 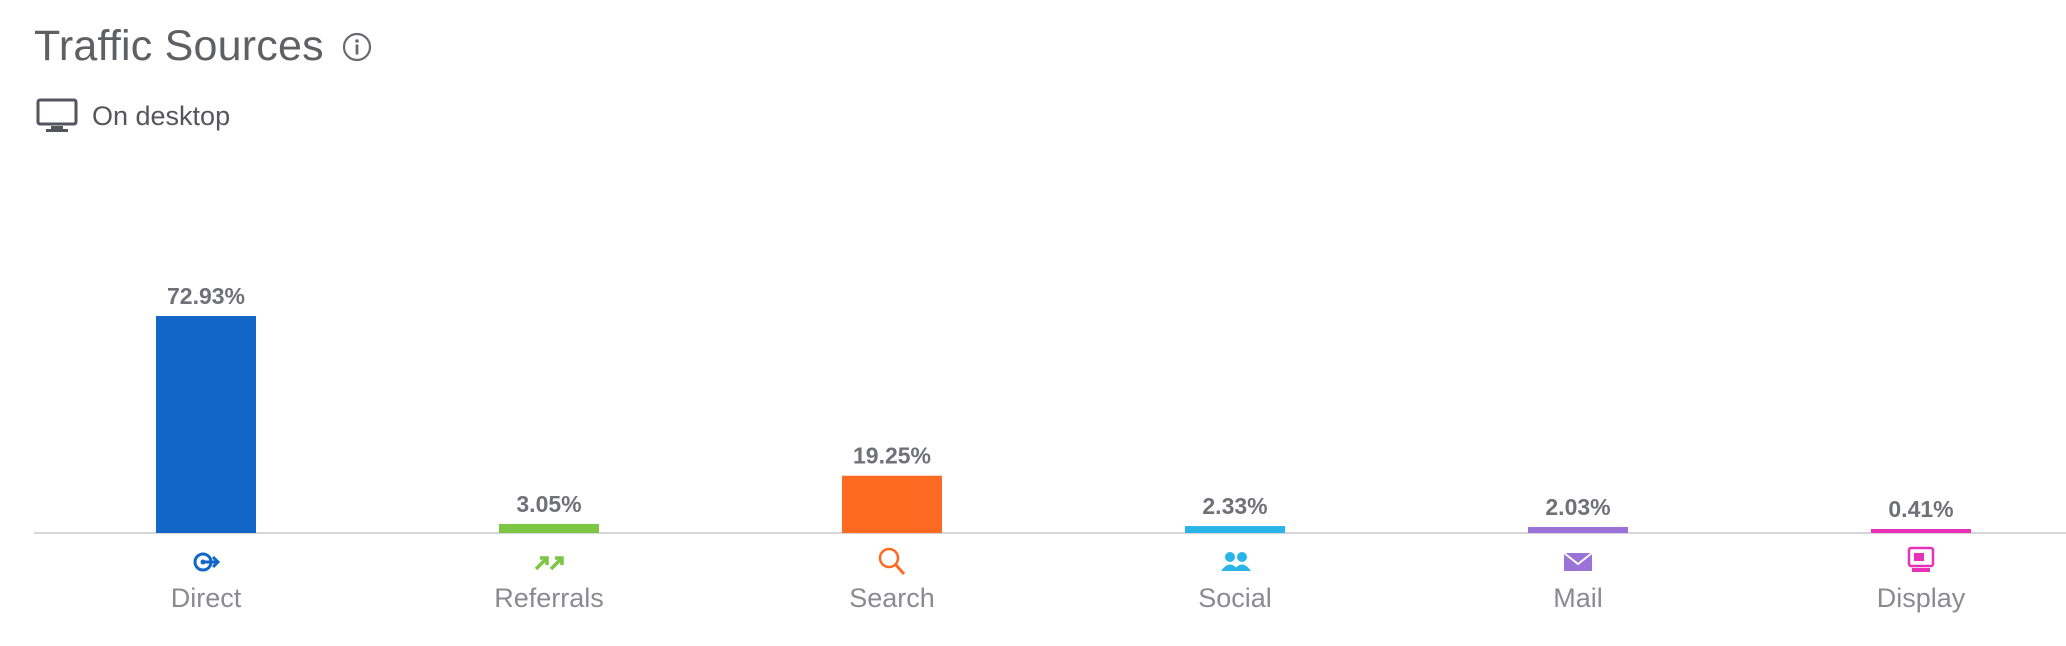 What do you see at coordinates (1578, 529) in the screenshot?
I see `bar-mail` at bounding box center [1578, 529].